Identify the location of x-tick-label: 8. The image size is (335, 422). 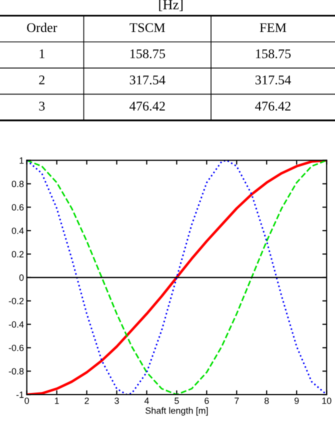
(266, 401).